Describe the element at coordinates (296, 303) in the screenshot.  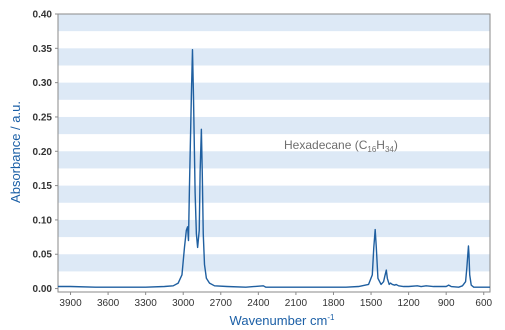
I see `x-tick-label: 2100` at that location.